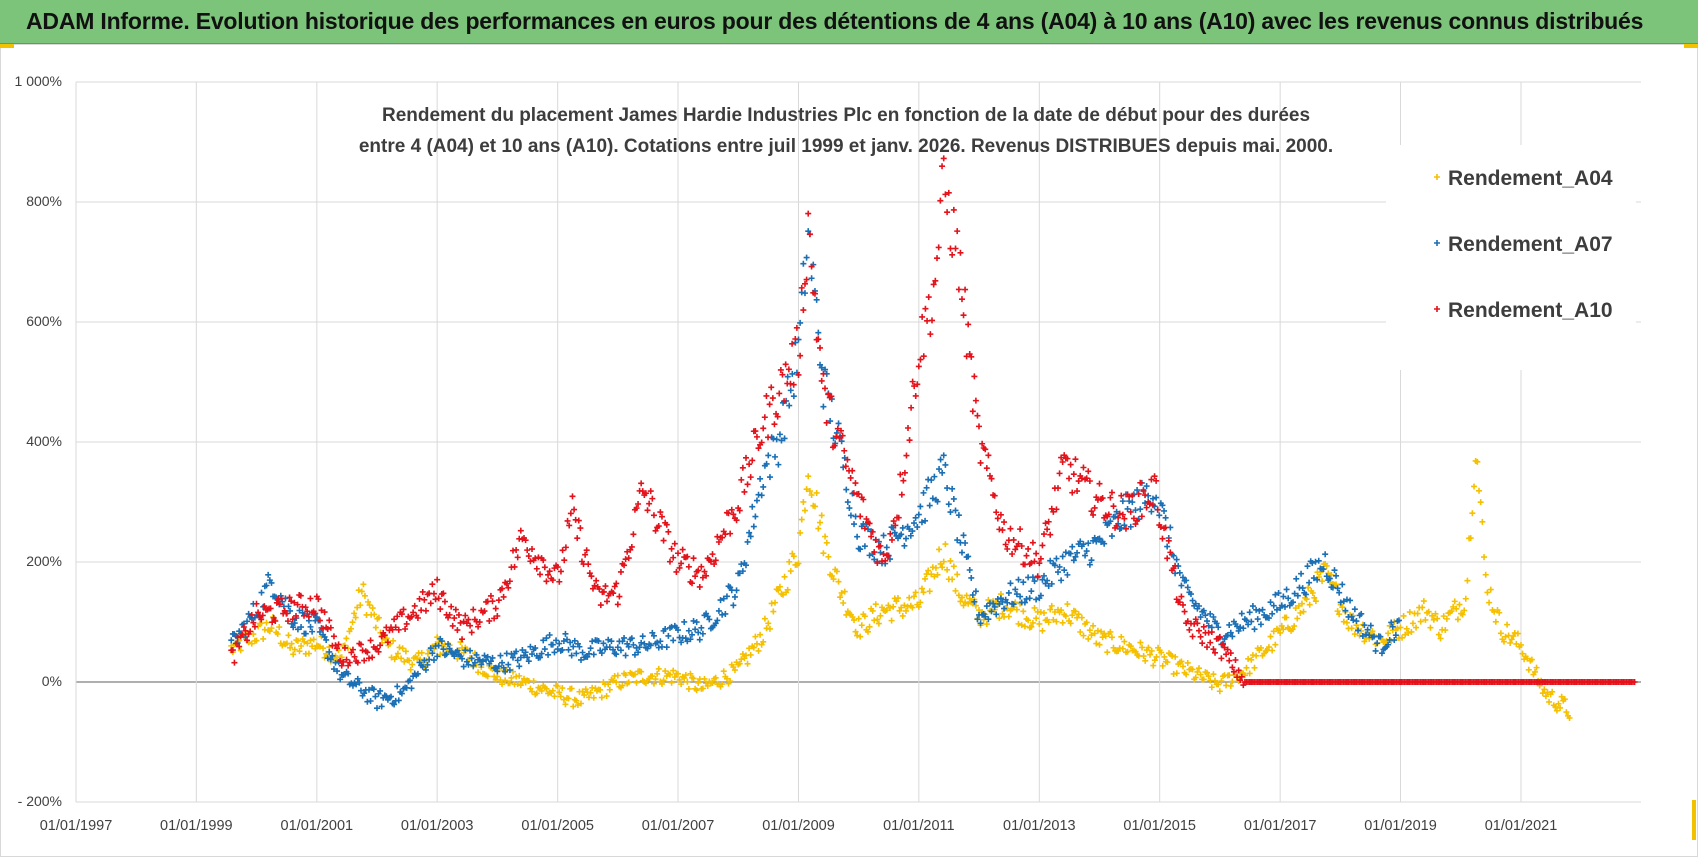 The height and width of the screenshot is (857, 1698). I want to click on x-tick-label: 01/01/2001, so click(317, 826).